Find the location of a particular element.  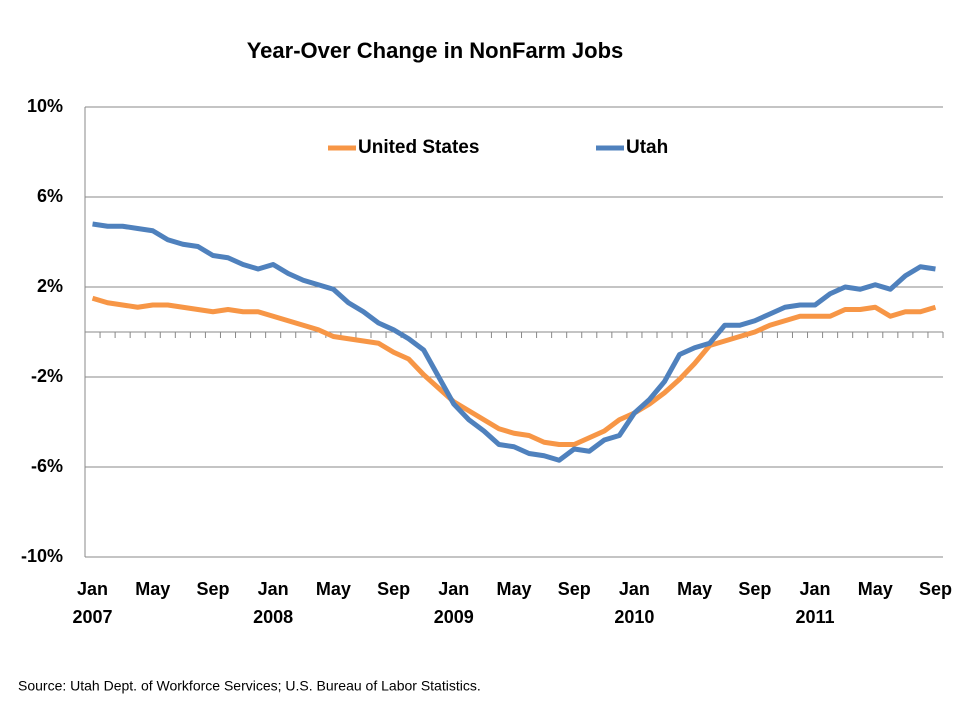

y-tick-label: -2% is located at coordinates (47, 376).